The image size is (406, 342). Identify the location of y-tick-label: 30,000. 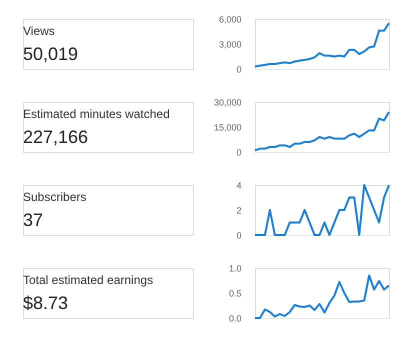
(228, 103).